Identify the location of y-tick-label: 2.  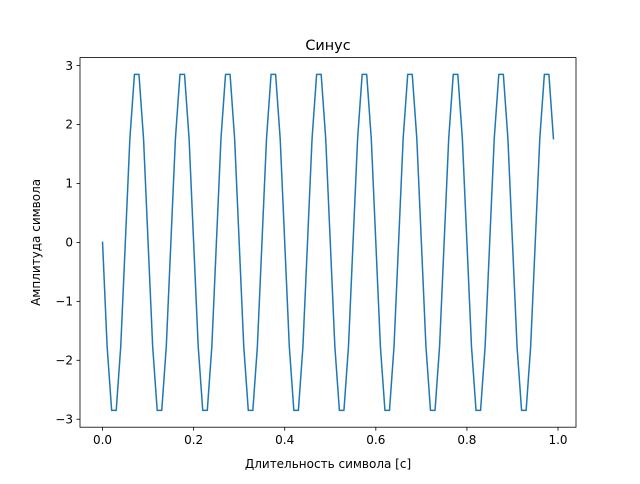
(69, 125).